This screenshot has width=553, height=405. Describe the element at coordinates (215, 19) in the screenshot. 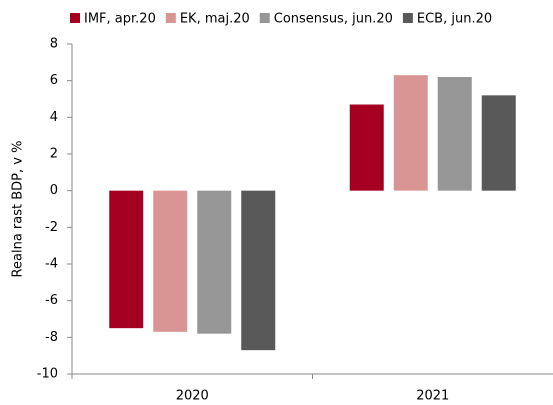

I see `legend-label: EK, maj.20` at that location.